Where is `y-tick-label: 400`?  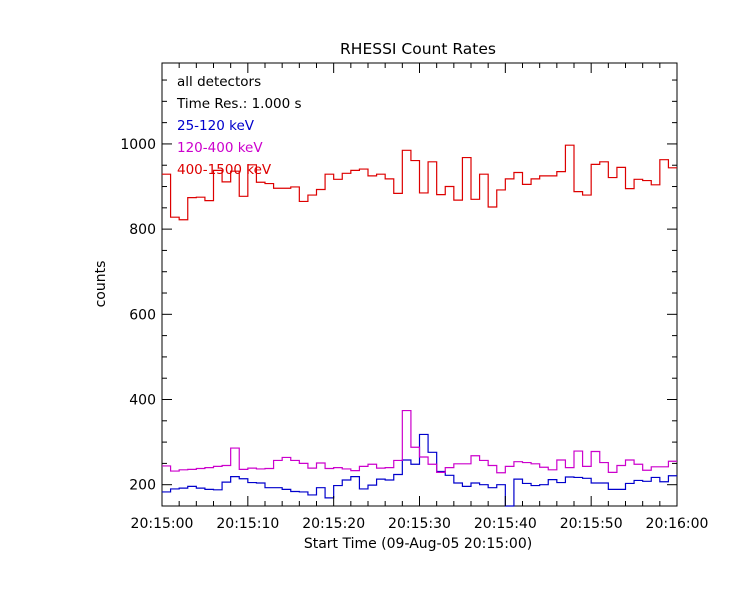
y-tick-label: 400 is located at coordinates (142, 401).